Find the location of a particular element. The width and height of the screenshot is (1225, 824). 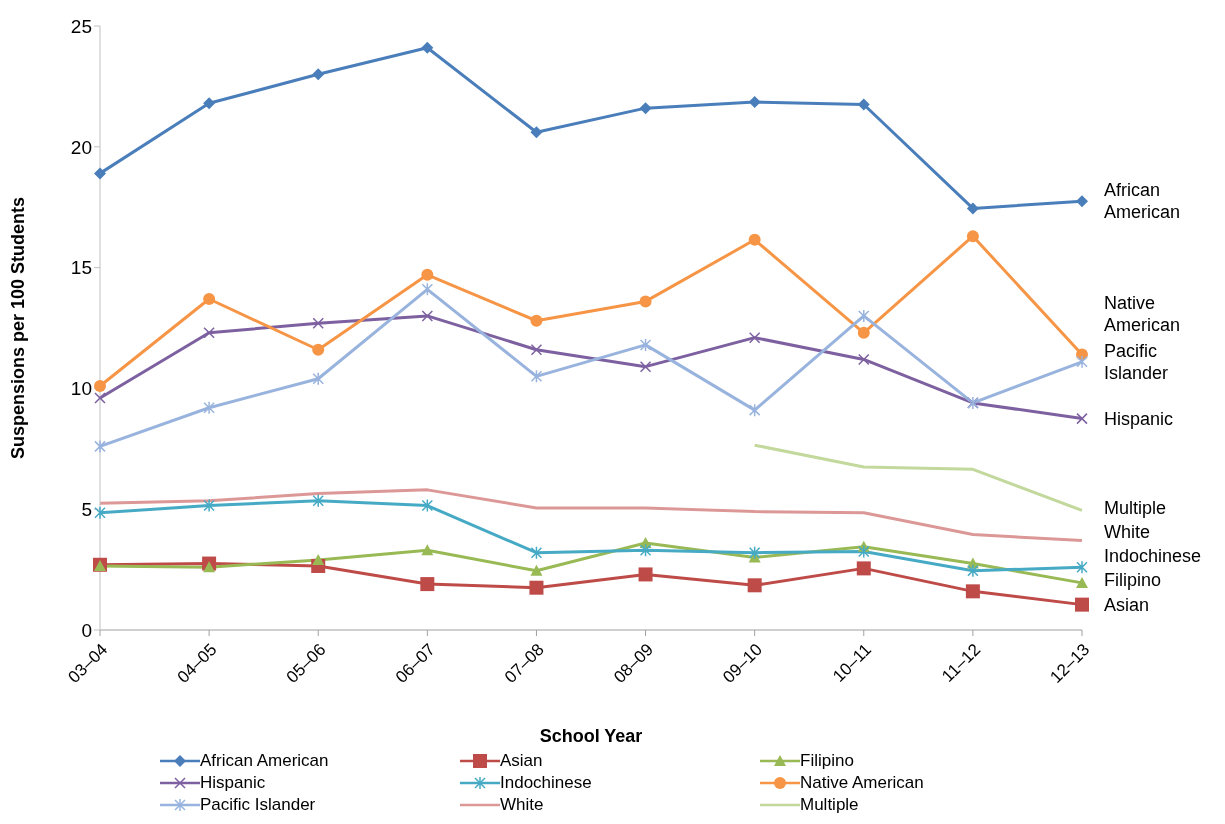

text: African American is located at coordinates (1142, 201).